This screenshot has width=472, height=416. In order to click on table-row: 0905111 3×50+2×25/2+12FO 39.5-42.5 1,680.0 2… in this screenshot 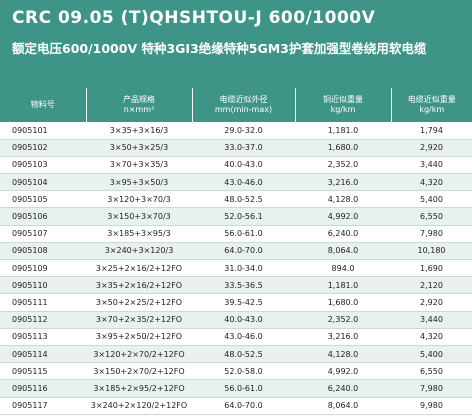, I will do `click(236, 302)`.